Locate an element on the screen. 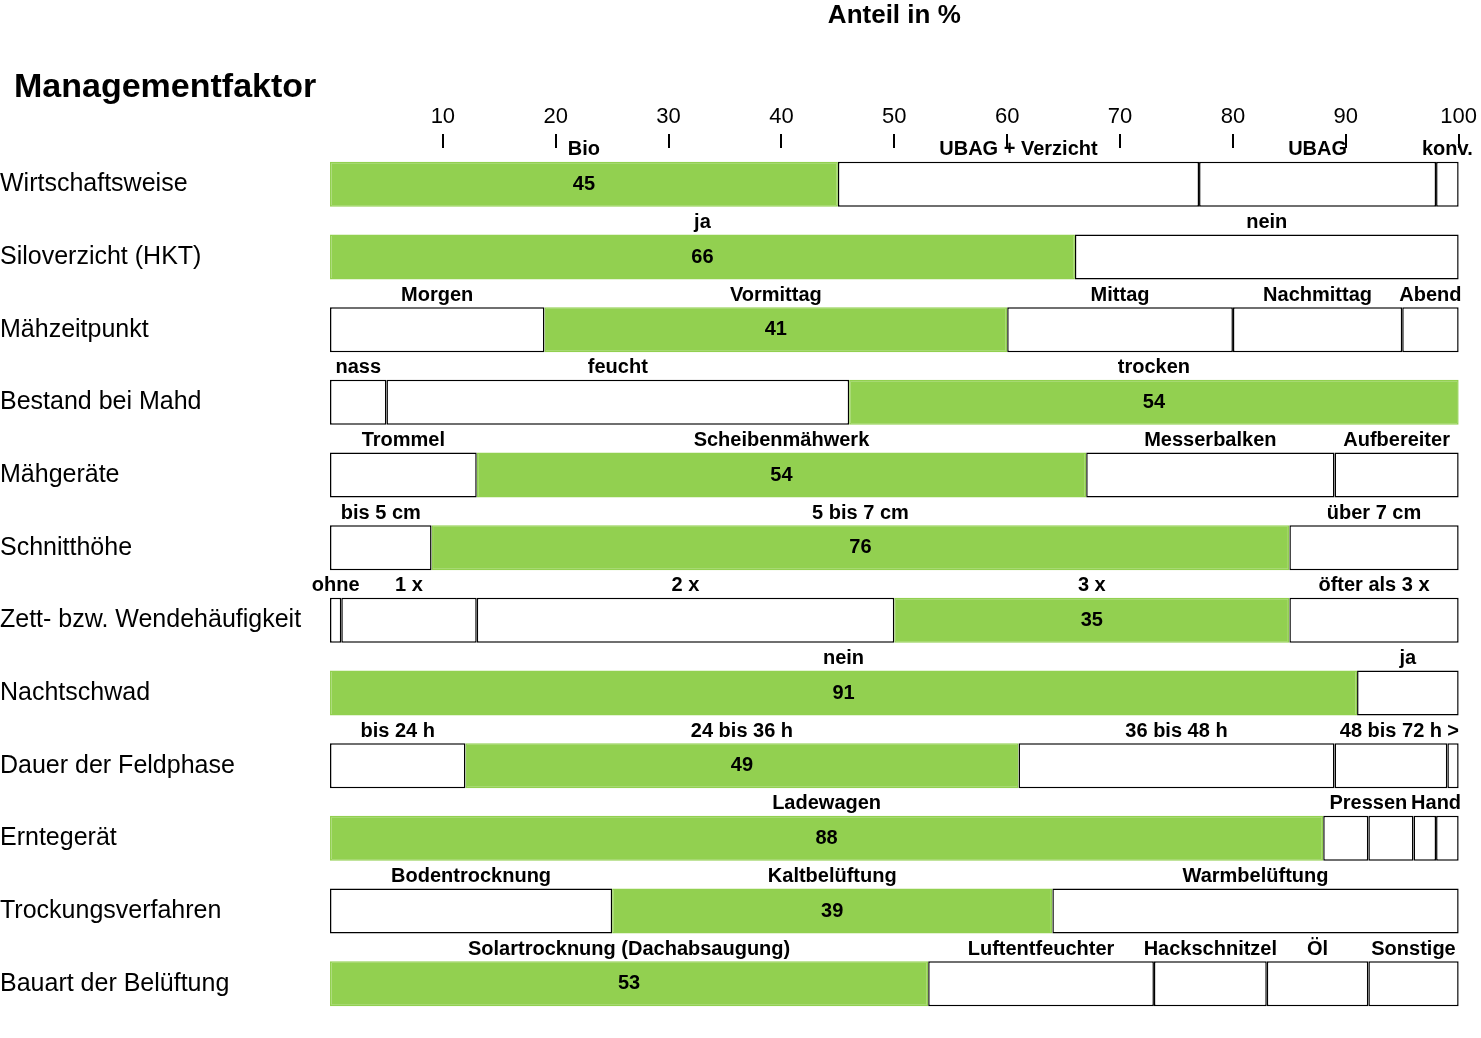 Image resolution: width=1481 pixels, height=1038 pixels. data-label: 35 is located at coordinates (1091, 618).